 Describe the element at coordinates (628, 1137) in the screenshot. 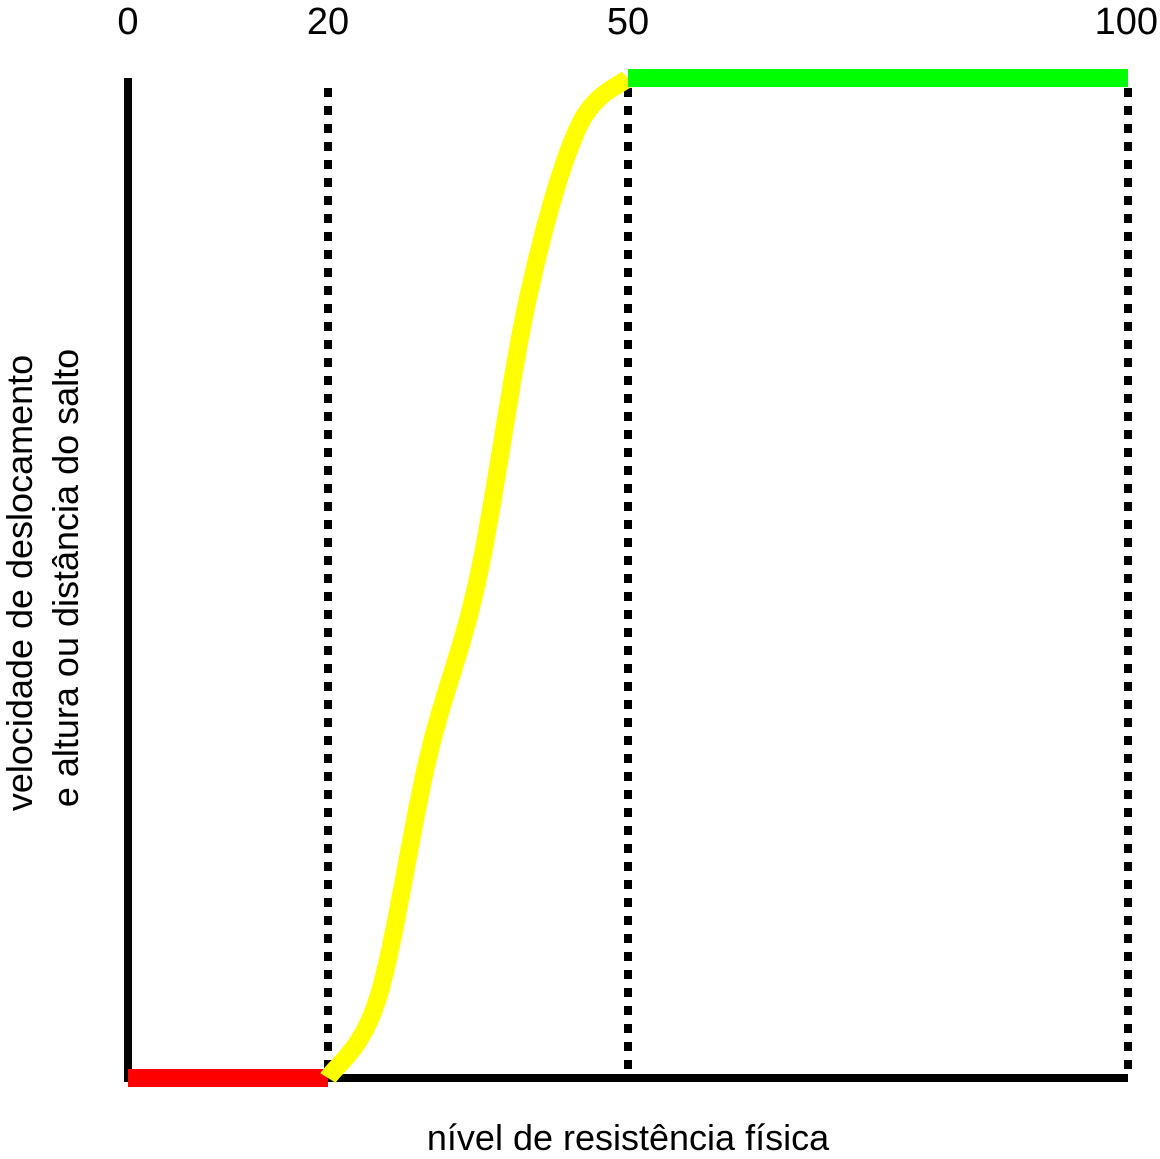

I see `x-axis-label: nível de resistência física` at that location.